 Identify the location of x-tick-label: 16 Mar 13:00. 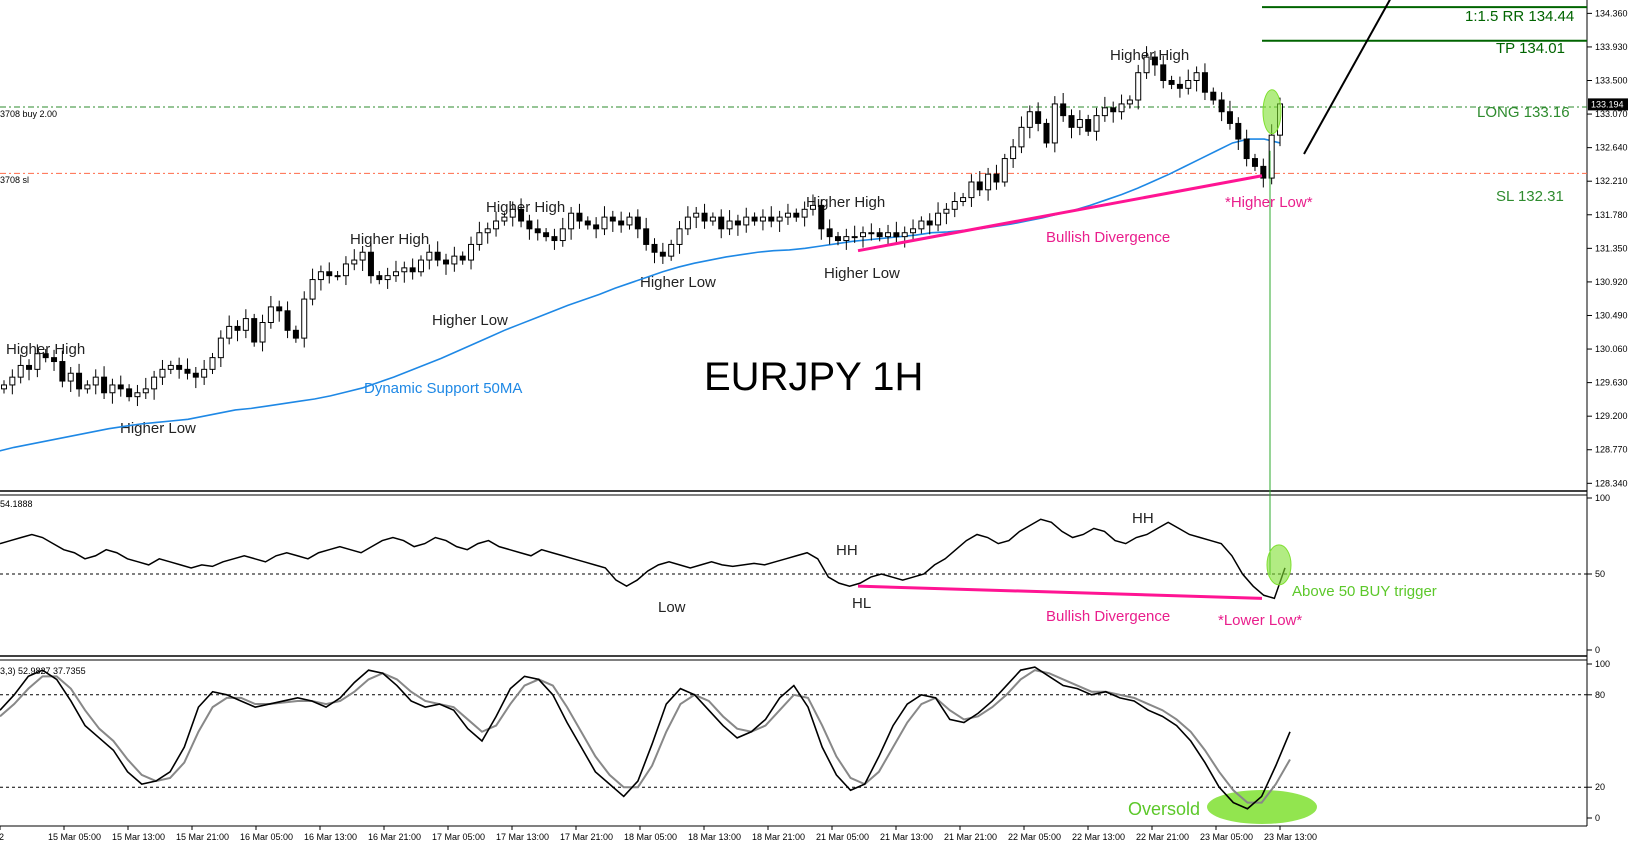
(330, 837).